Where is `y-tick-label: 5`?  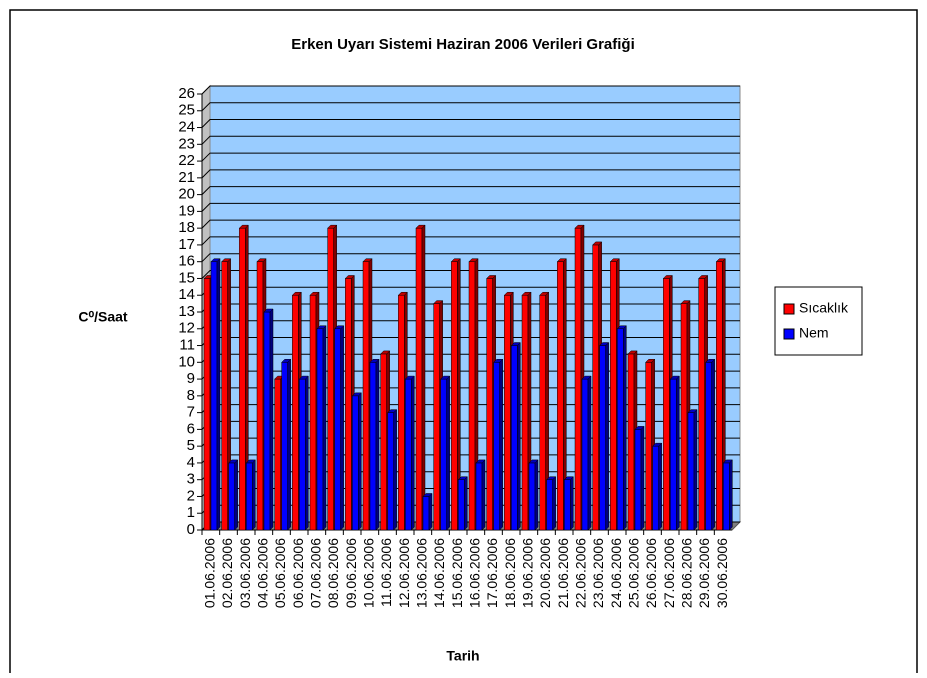 y-tick-label: 5 is located at coordinates (191, 445).